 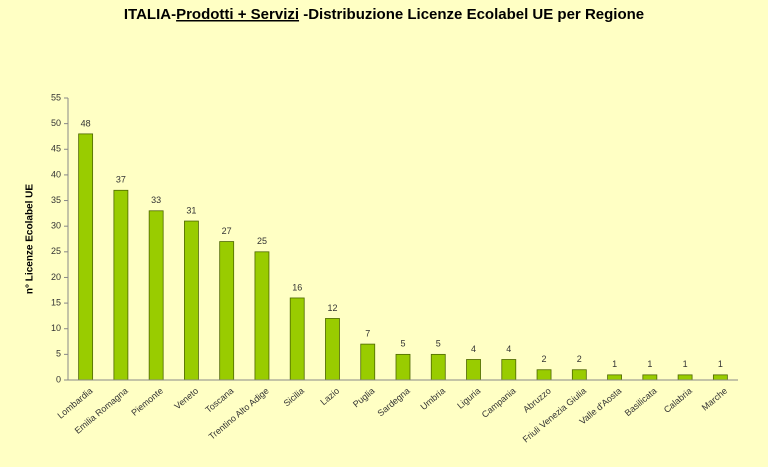 What do you see at coordinates (227, 231) in the screenshot?
I see `value-label: 27` at bounding box center [227, 231].